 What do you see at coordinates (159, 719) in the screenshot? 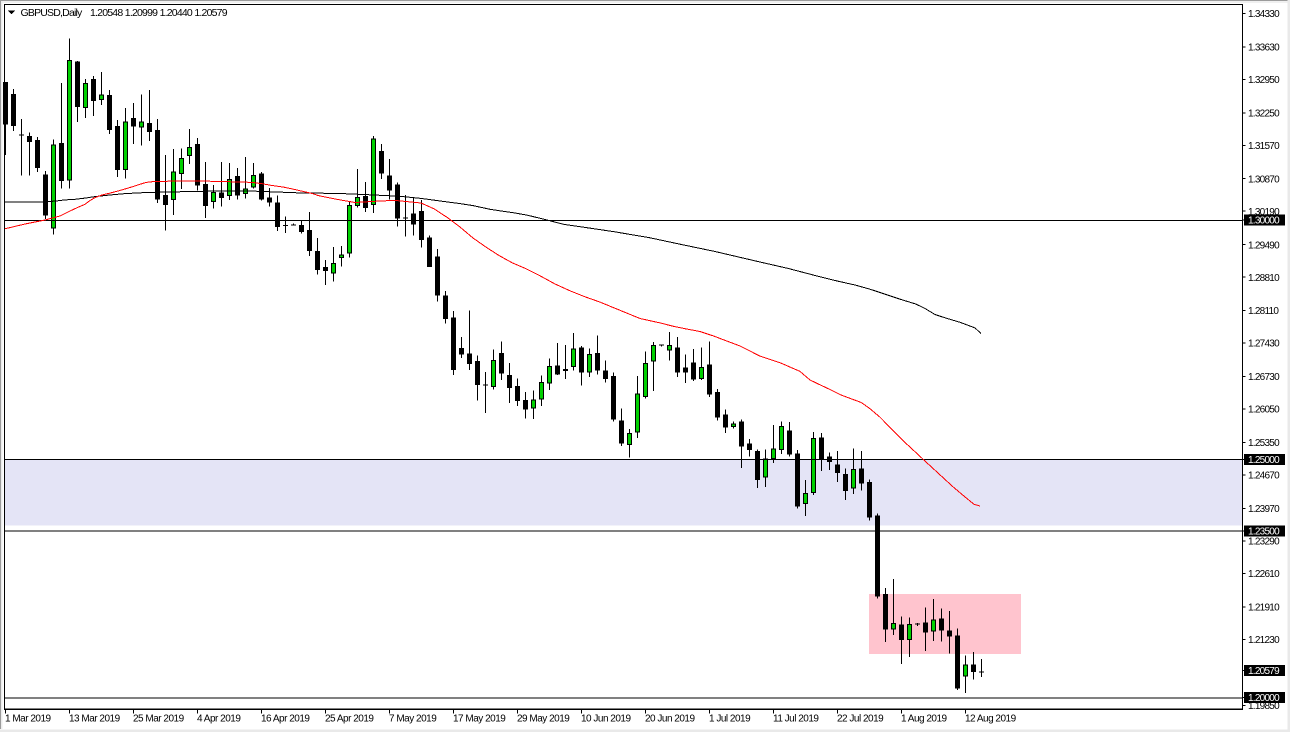
I see `svg-text: 25 Mar 2019` at bounding box center [159, 719].